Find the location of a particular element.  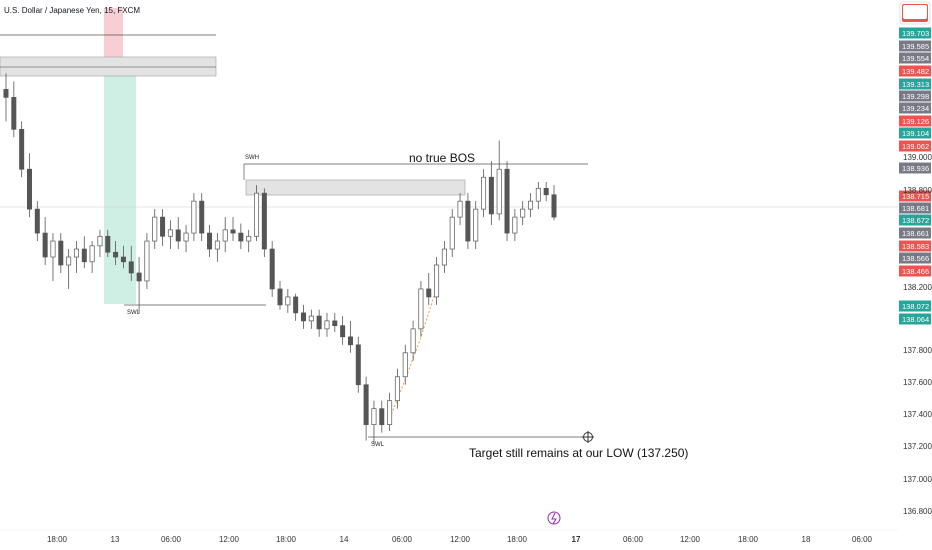

crosshair-target-icon is located at coordinates (588, 437).